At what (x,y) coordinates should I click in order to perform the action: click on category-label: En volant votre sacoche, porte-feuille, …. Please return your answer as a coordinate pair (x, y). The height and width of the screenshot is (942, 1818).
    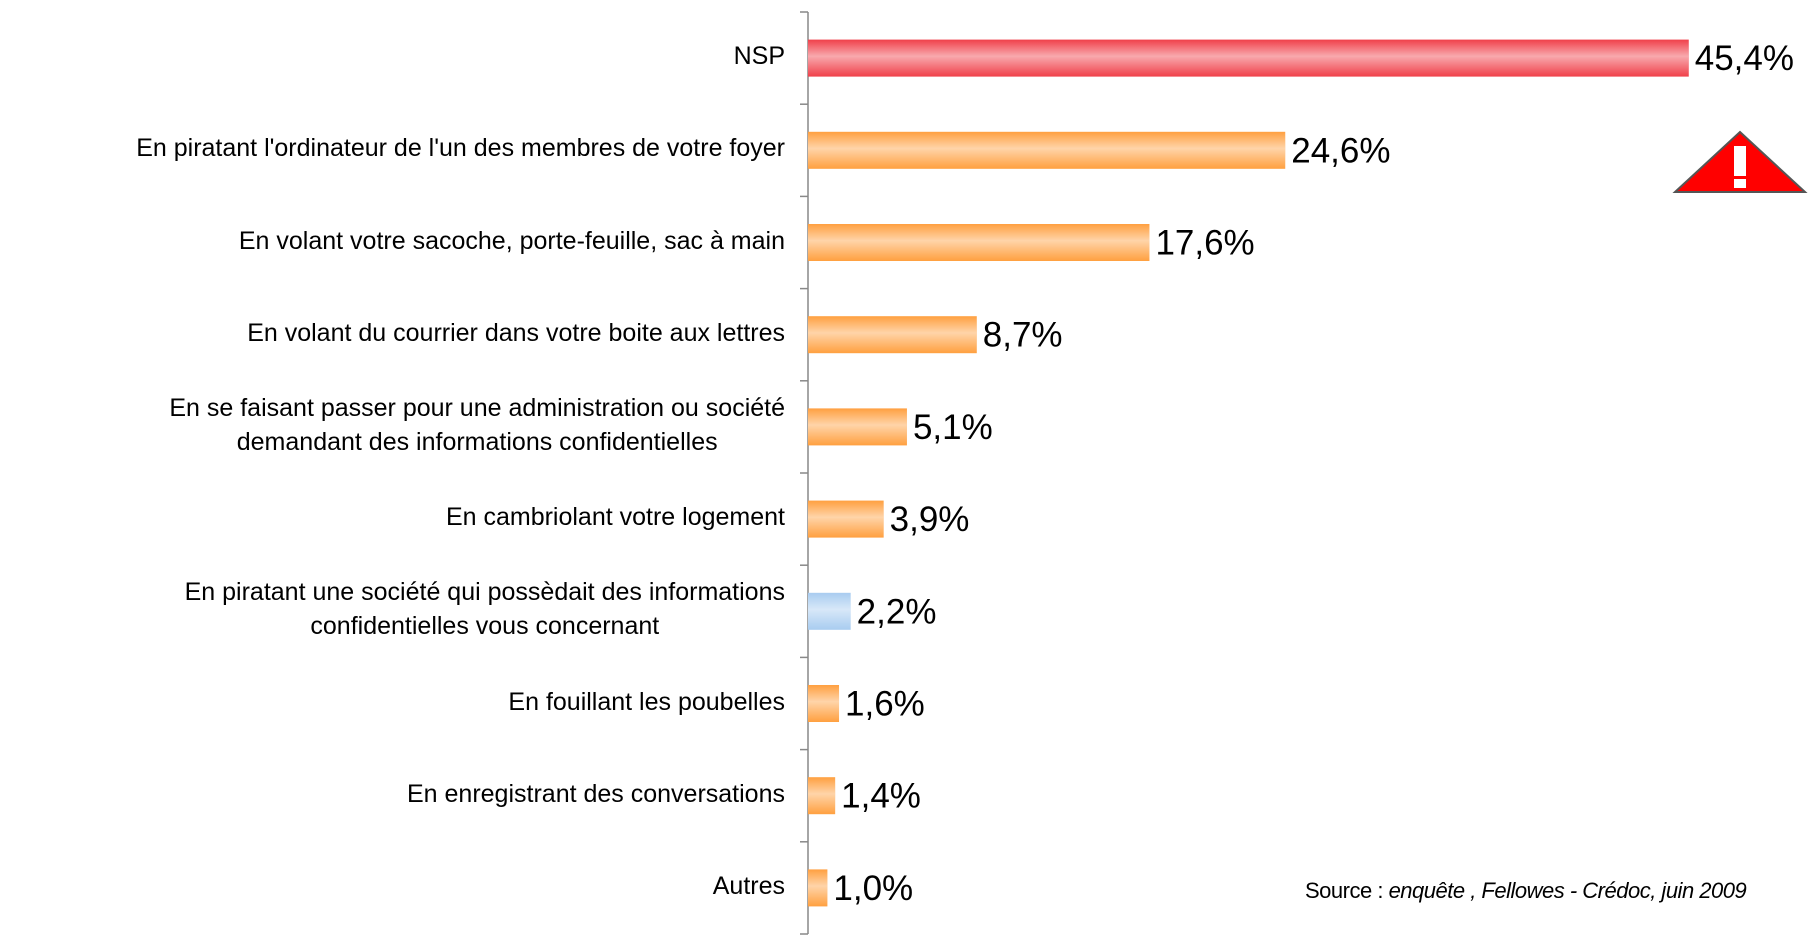
    Looking at the image, I should click on (511, 240).